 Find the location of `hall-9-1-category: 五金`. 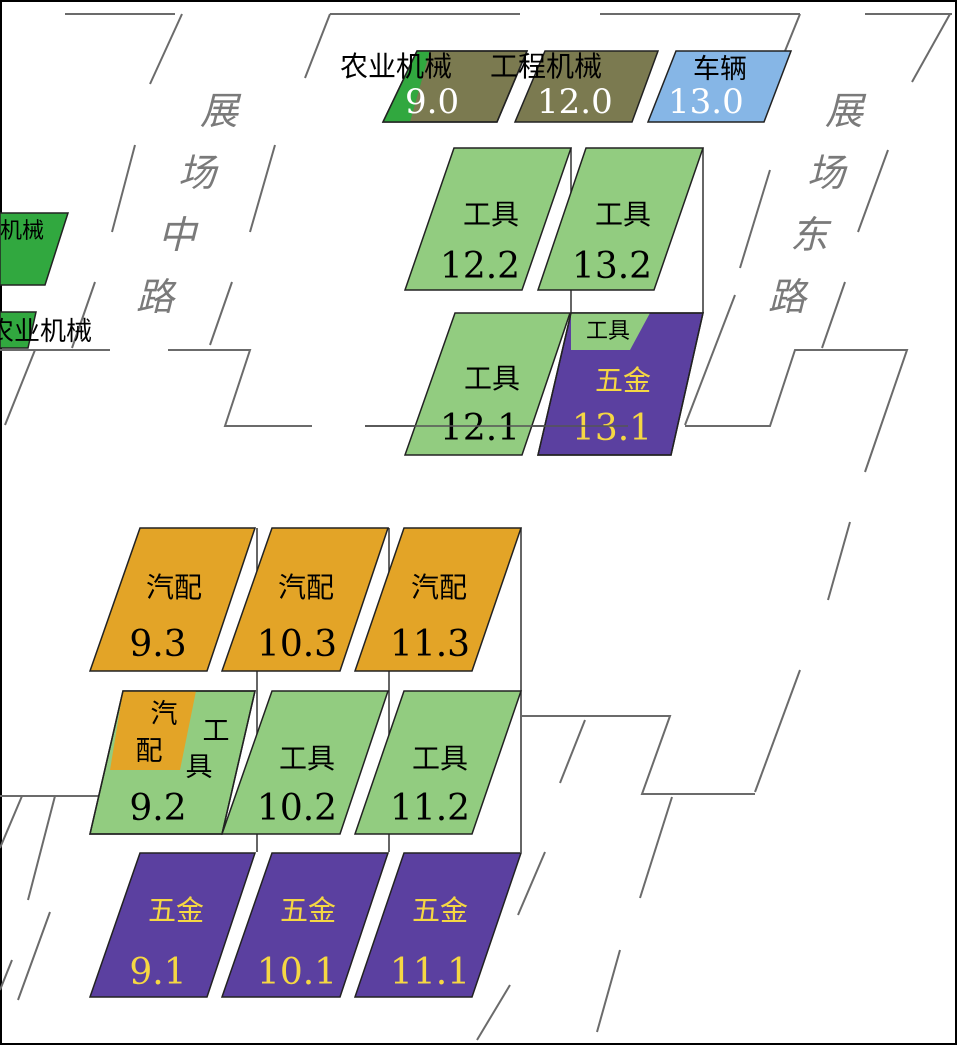

hall-9-1-category: 五金 is located at coordinates (176, 910).